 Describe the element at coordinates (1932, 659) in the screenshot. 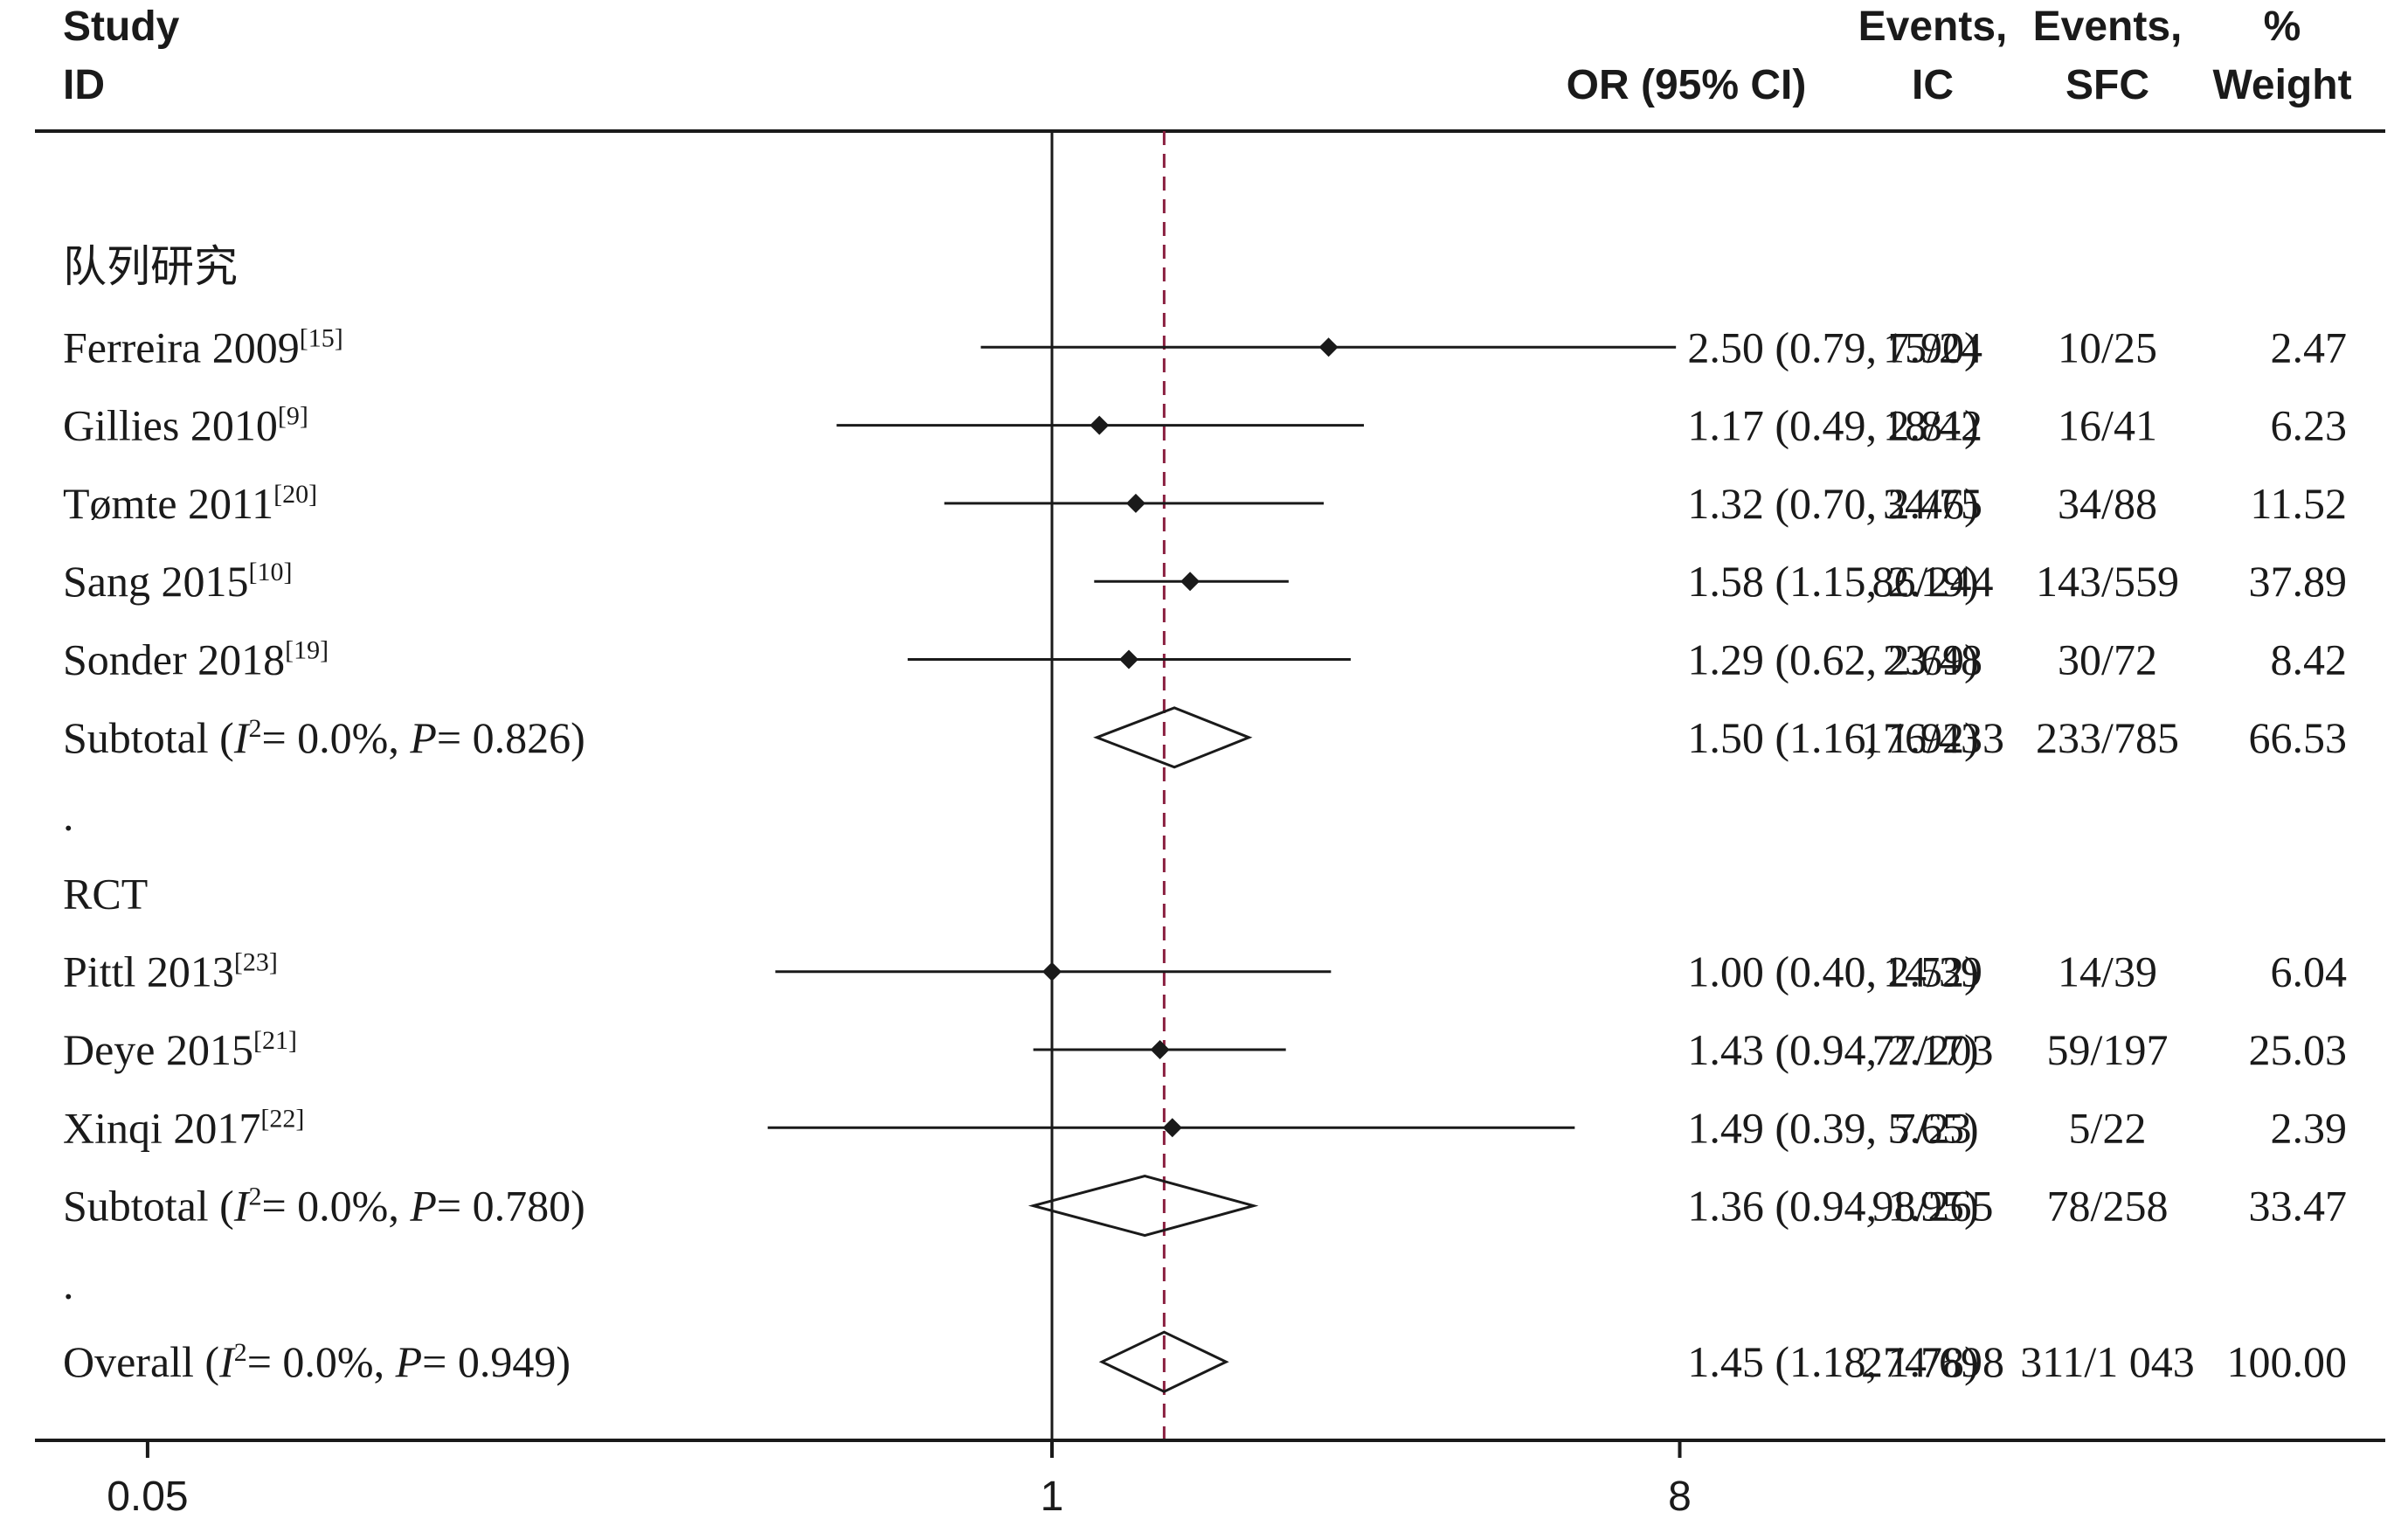

I see `events-ic-value: 23/48` at that location.